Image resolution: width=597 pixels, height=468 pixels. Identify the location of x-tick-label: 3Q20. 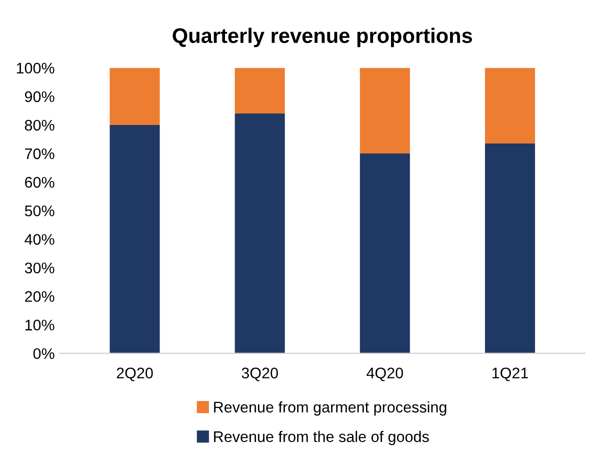
(260, 375).